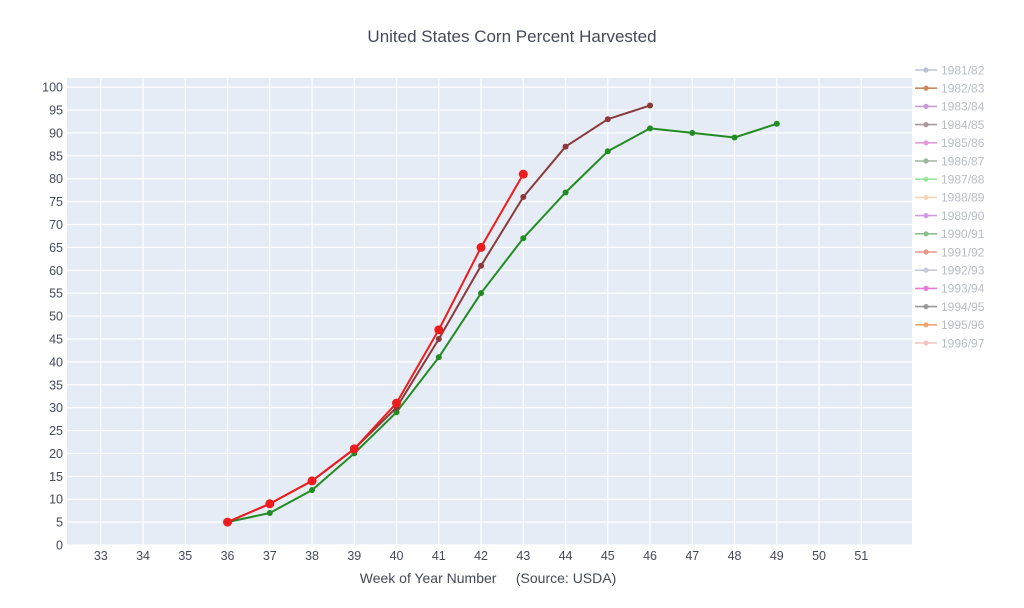  I want to click on legend-item: 1993/94, so click(950, 289).